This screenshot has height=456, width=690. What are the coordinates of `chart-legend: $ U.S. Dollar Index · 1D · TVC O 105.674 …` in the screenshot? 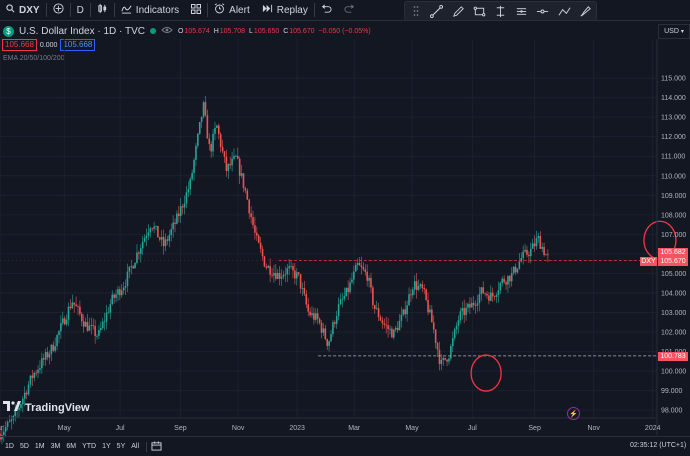 It's located at (185, 31).